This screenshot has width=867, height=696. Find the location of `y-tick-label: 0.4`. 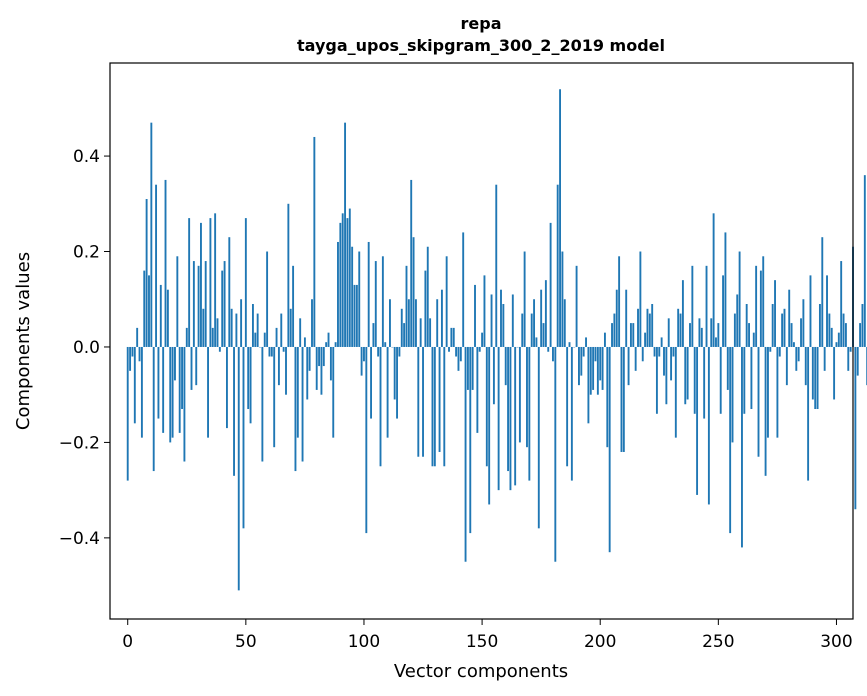

y-tick-label: 0.4 is located at coordinates (86, 157).